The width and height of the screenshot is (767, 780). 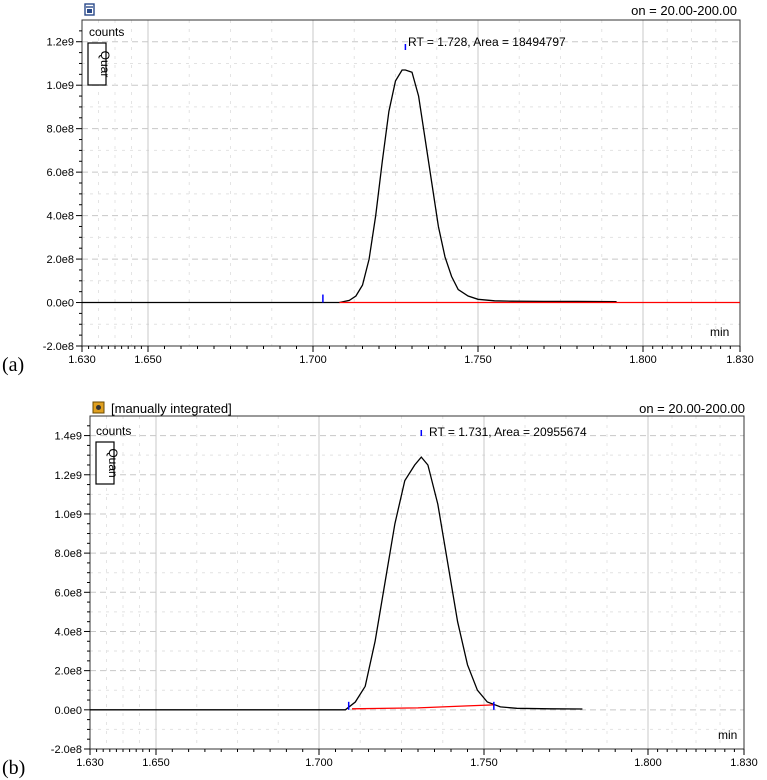 What do you see at coordinates (68, 554) in the screenshot?
I see `y-tick-label-b-5: 8.0e8` at bounding box center [68, 554].